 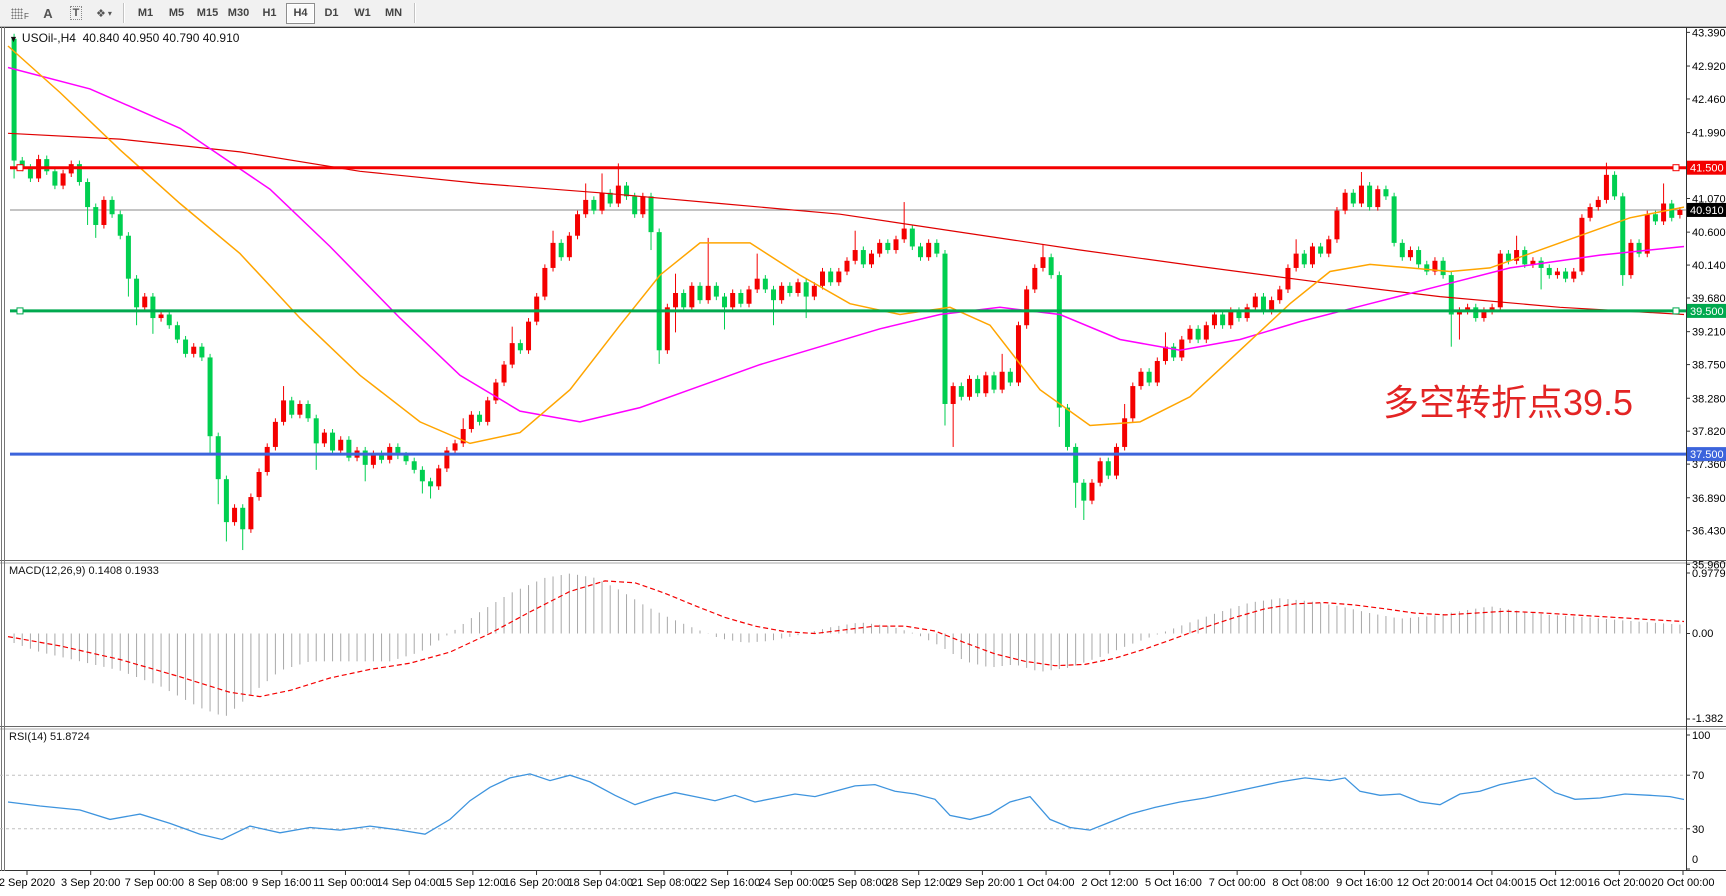 I want to click on svg-text: 36.890, so click(x=1709, y=499).